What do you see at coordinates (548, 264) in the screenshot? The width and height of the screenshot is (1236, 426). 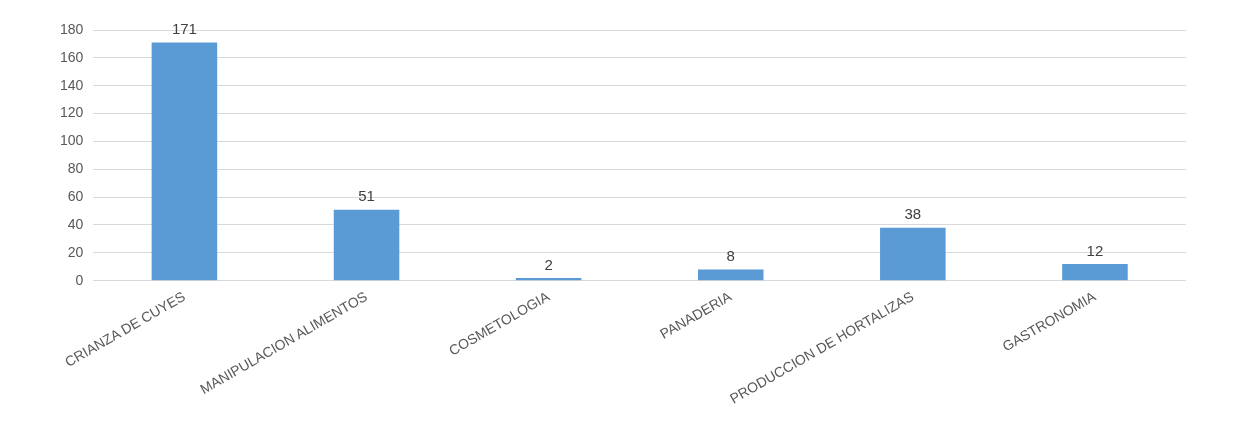 I see `data-label: 2` at bounding box center [548, 264].